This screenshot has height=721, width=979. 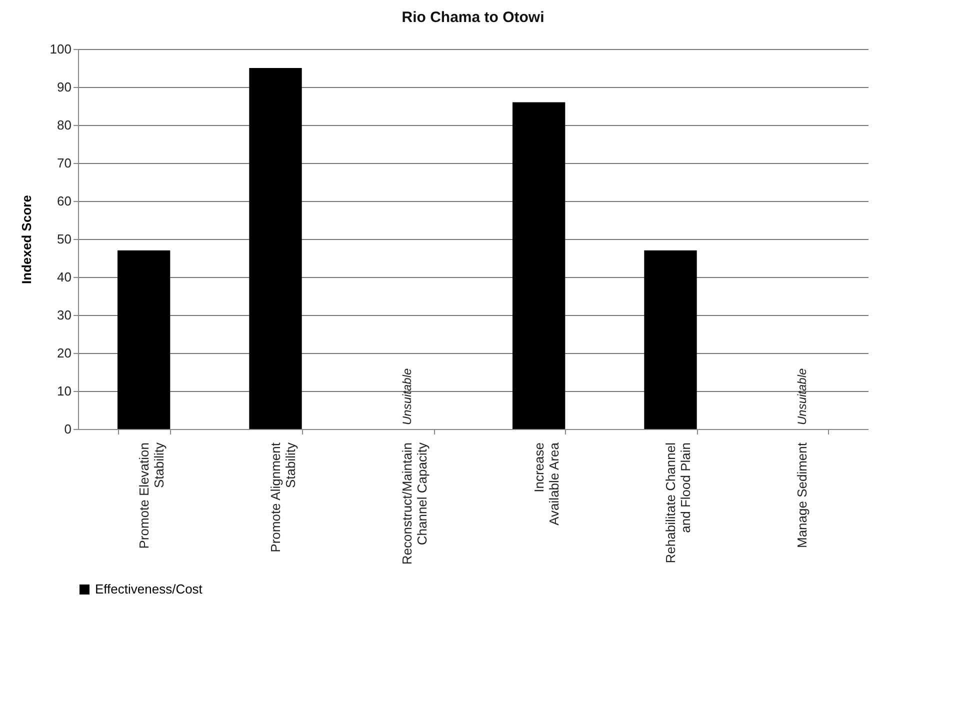 I want to click on y-axis-title: Indexed Score, so click(x=26, y=239).